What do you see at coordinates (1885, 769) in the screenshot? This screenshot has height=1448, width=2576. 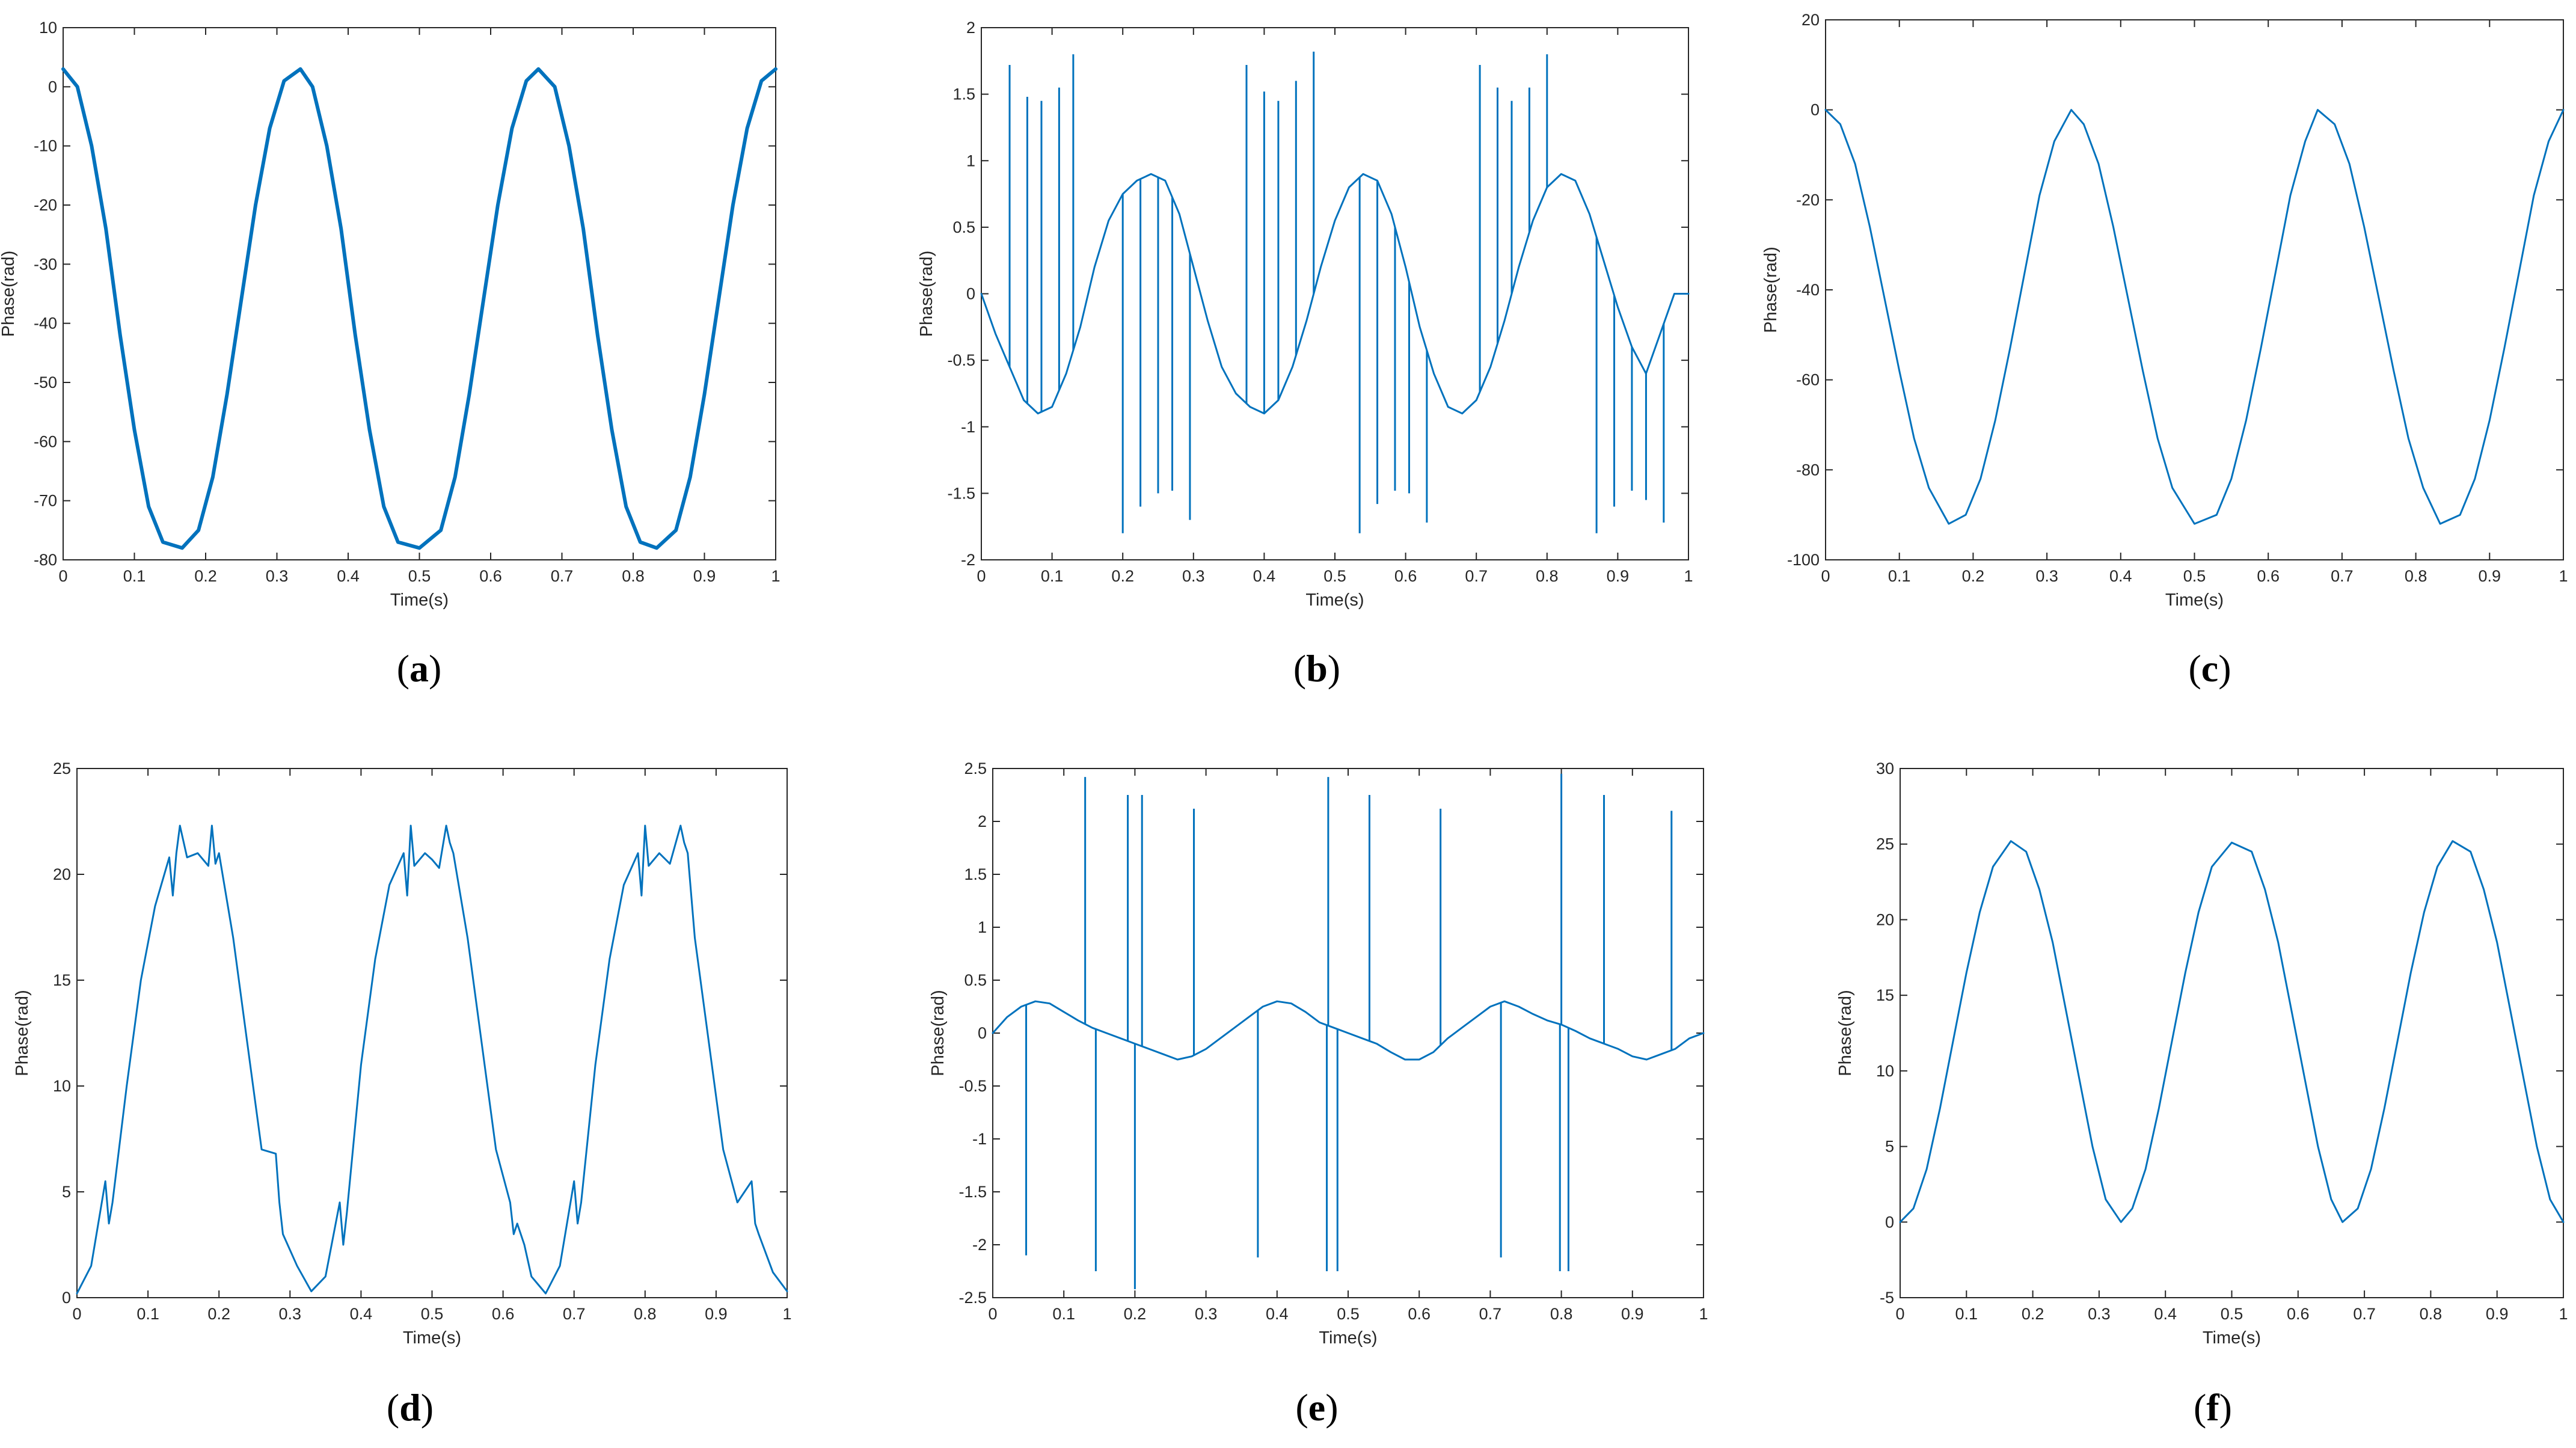 I see `y-tick-label: 30` at bounding box center [1885, 769].